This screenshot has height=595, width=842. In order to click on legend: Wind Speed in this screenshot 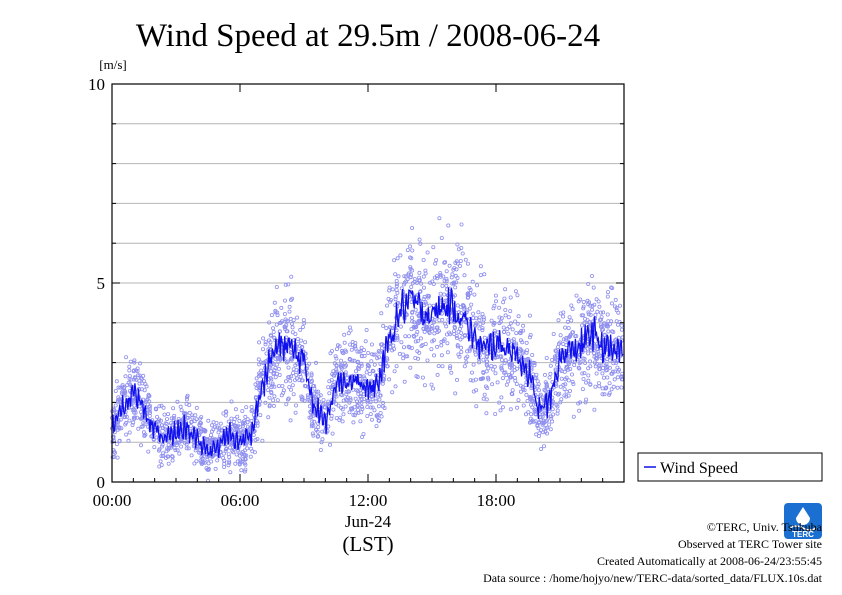, I will do `click(730, 467)`.